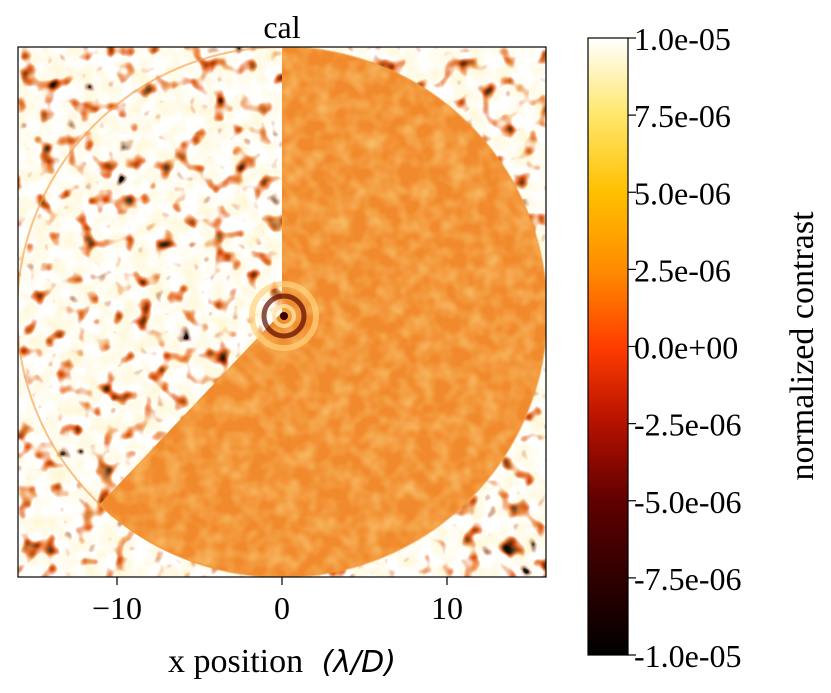 The width and height of the screenshot is (831, 693). What do you see at coordinates (682, 270) in the screenshot?
I see `colorbar-tick-label: 2.5e-06` at bounding box center [682, 270].